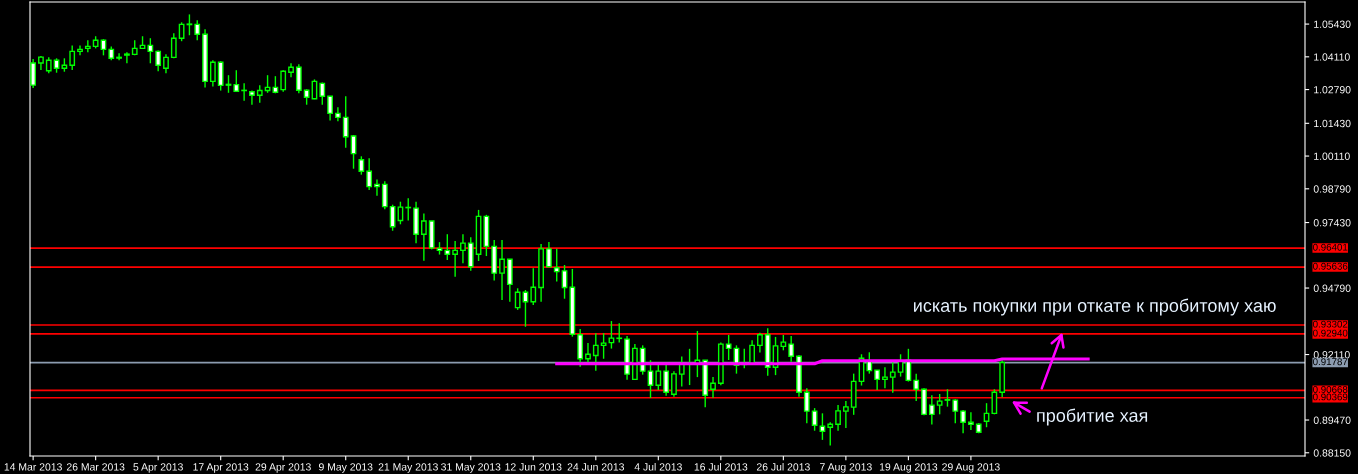 The image size is (1358, 474). Describe the element at coordinates (471, 468) in the screenshot. I see `x-tick-label: 31 May 2013` at that location.